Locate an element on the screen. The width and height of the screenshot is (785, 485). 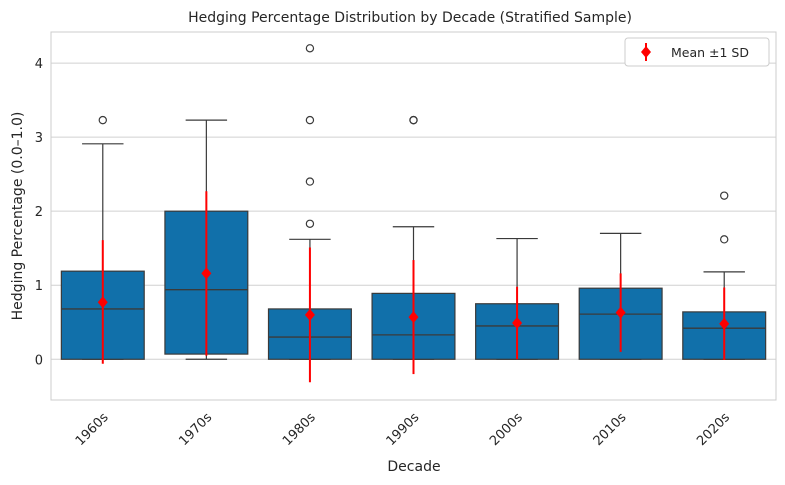
x-tick-label: 2020s is located at coordinates (713, 429).